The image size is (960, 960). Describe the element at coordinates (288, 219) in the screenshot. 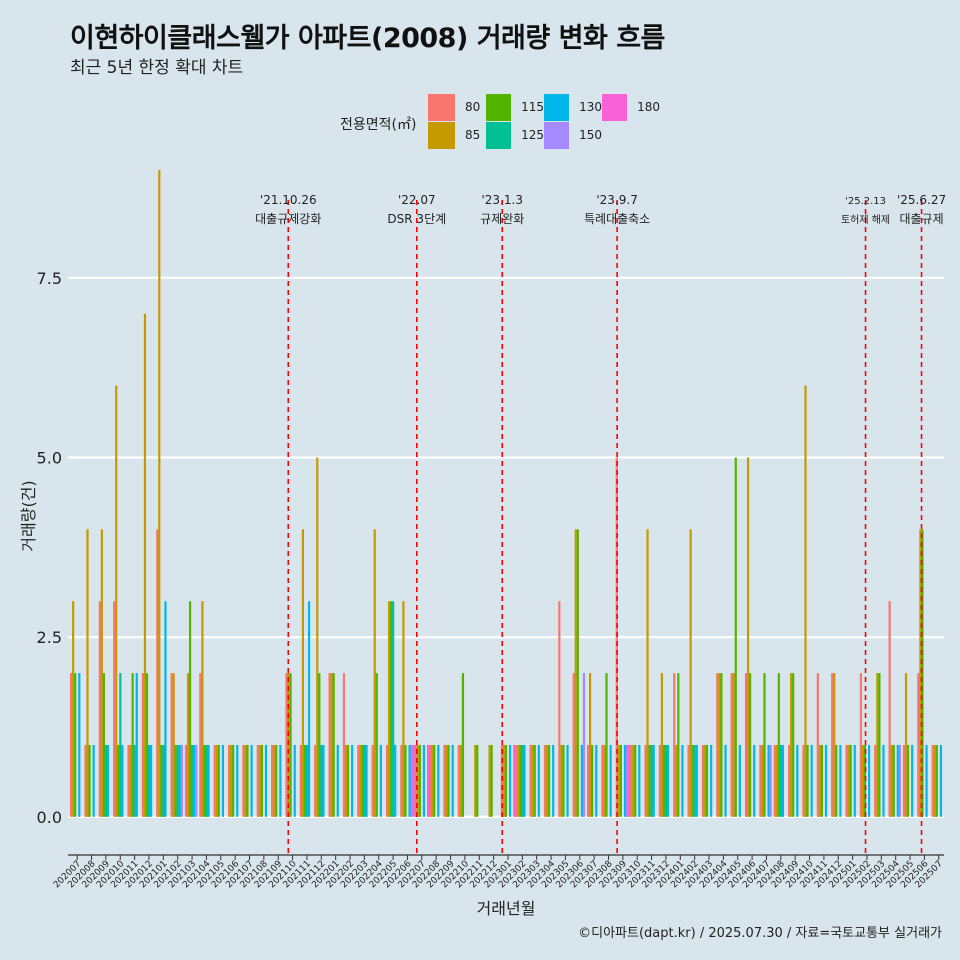

I see `event-name-label: 대출규제강화` at that location.